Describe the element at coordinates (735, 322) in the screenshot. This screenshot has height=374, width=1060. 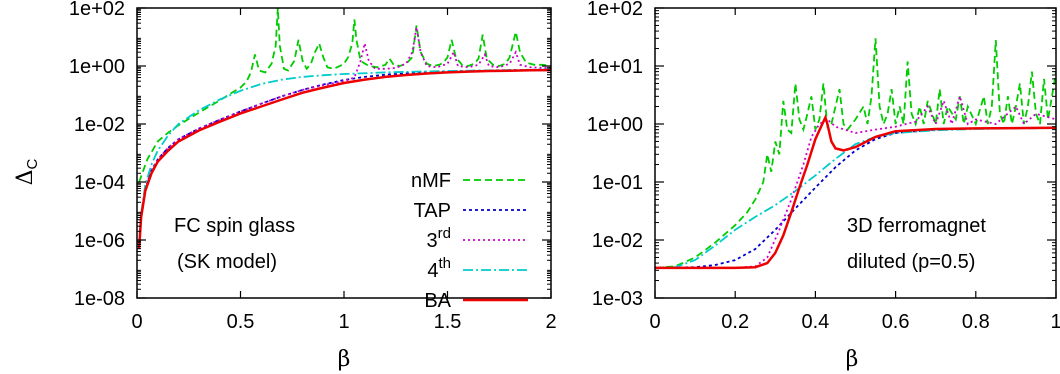
I see `right-x-tick-label: 0.2` at that location.